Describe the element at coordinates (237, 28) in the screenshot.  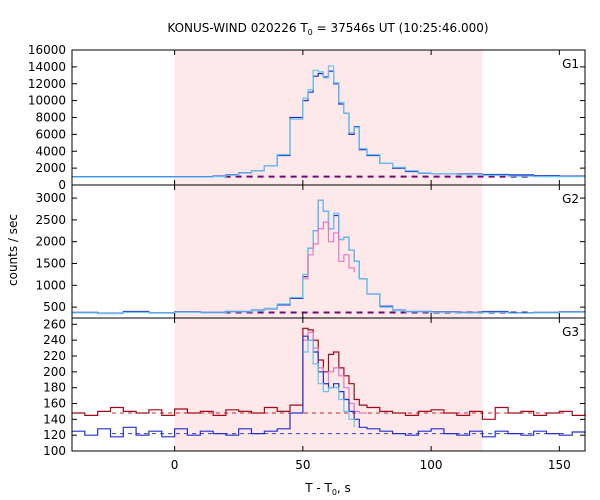
I see `figure-title-main: KONUS-WIND 020226 T` at that location.